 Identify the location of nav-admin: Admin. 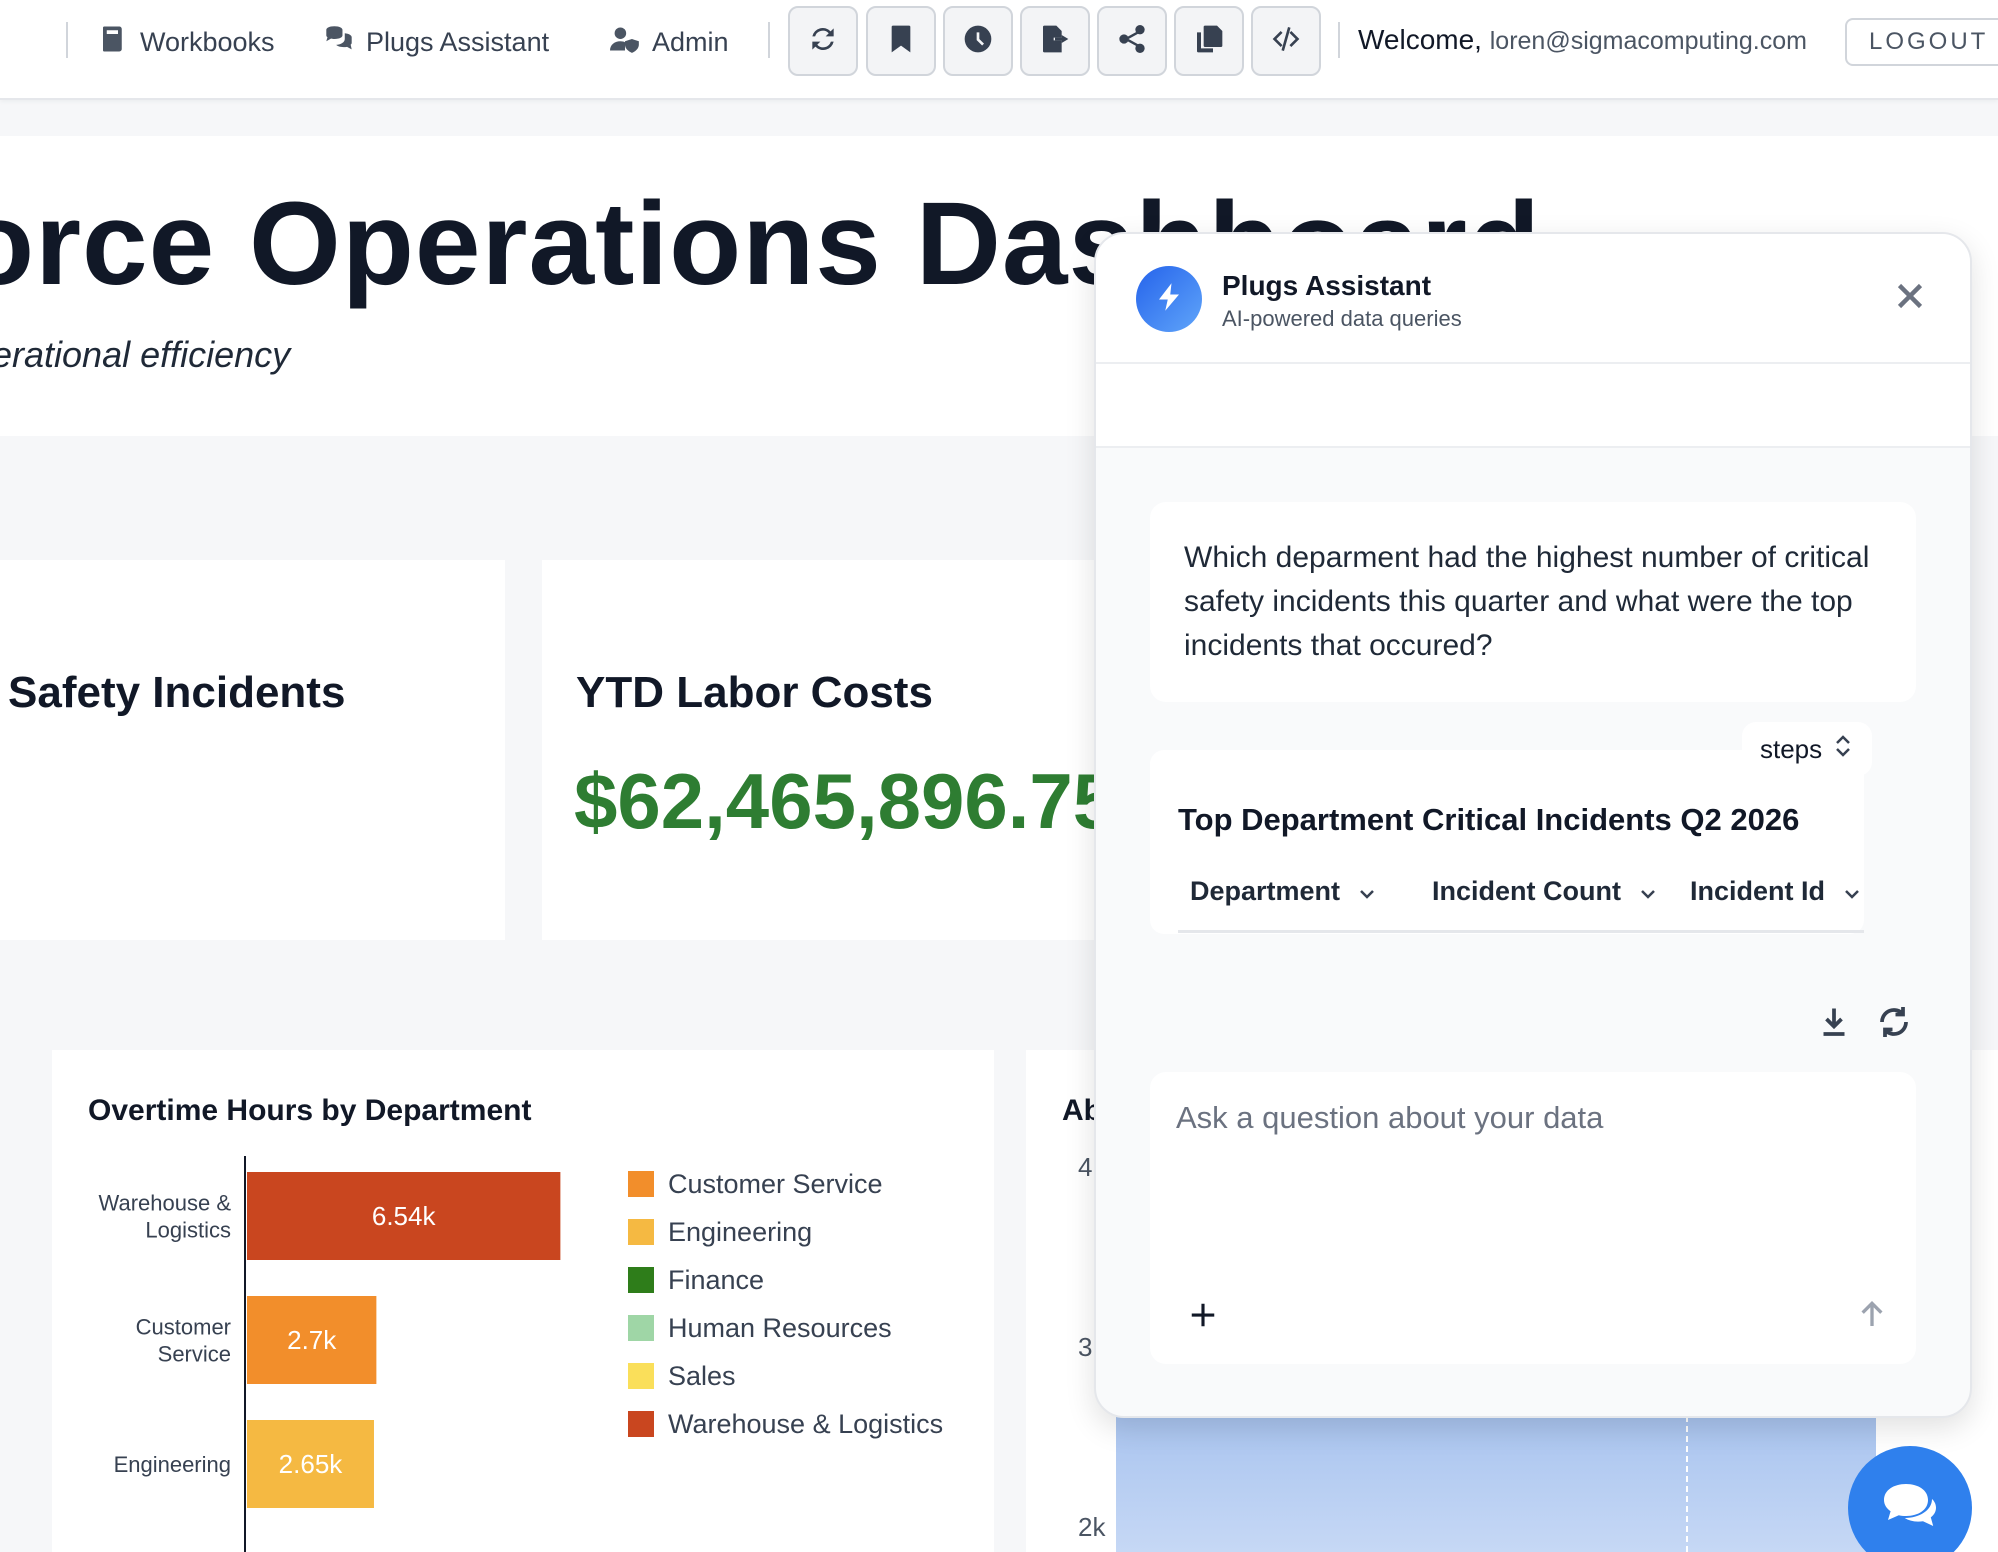
(669, 42).